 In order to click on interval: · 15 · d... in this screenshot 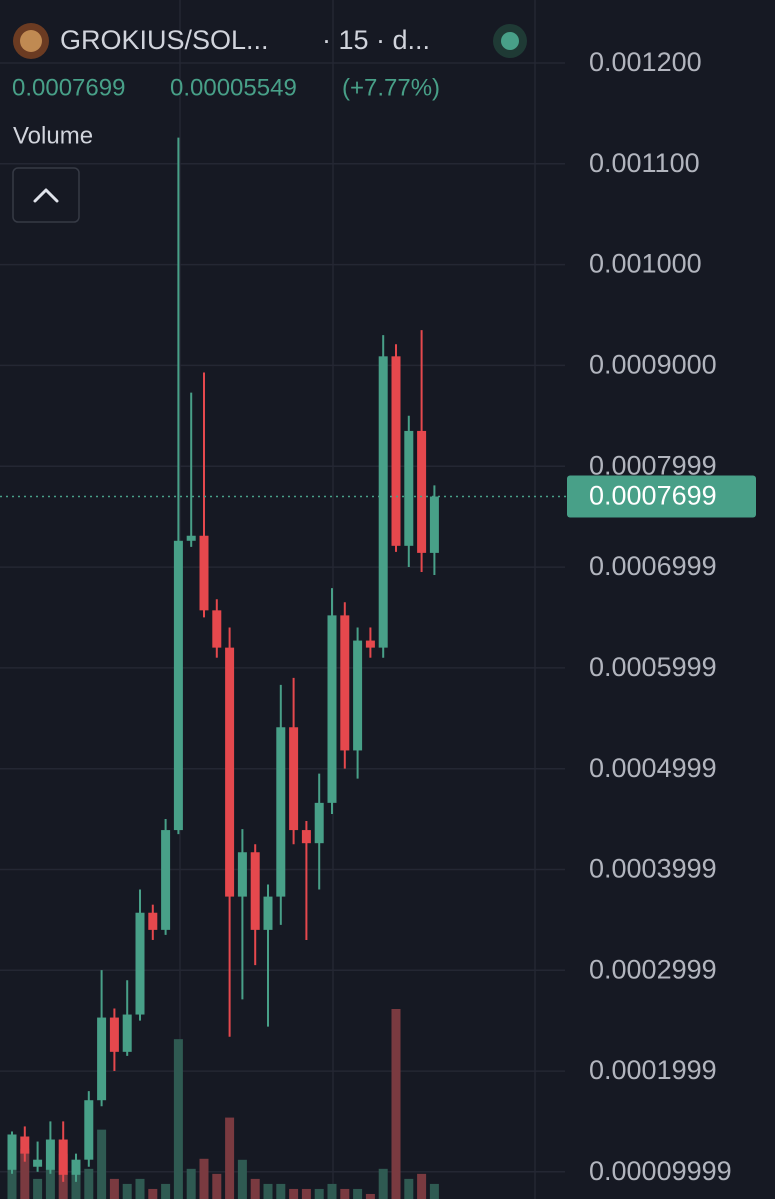, I will do `click(376, 40)`.